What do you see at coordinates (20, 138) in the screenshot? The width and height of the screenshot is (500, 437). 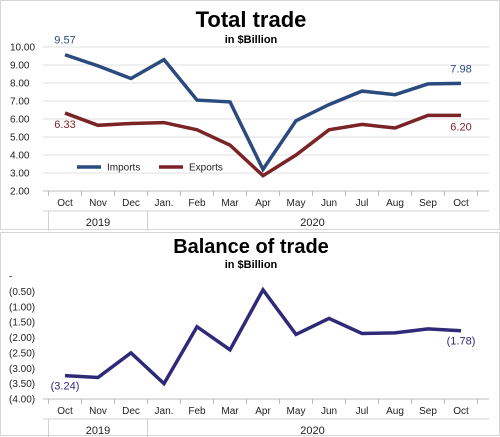 I see `y-tick-label: 5.00` at bounding box center [20, 138].